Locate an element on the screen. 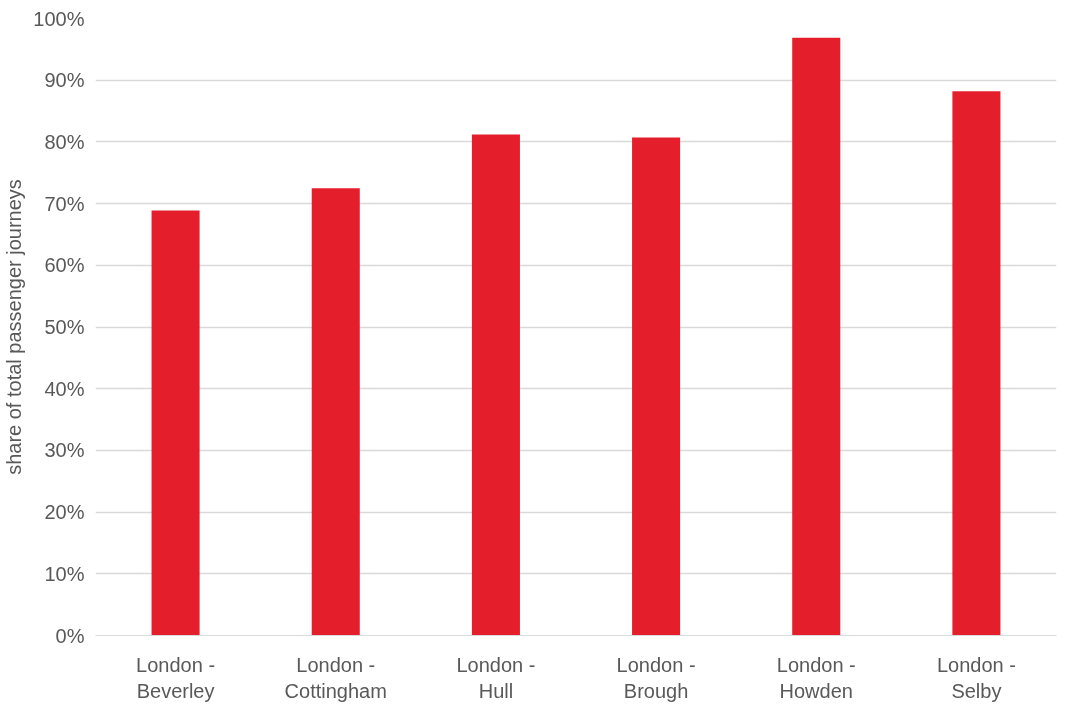 Image resolution: width=1071 pixels, height=704 pixels. y-tick-label: 0% is located at coordinates (70, 635).